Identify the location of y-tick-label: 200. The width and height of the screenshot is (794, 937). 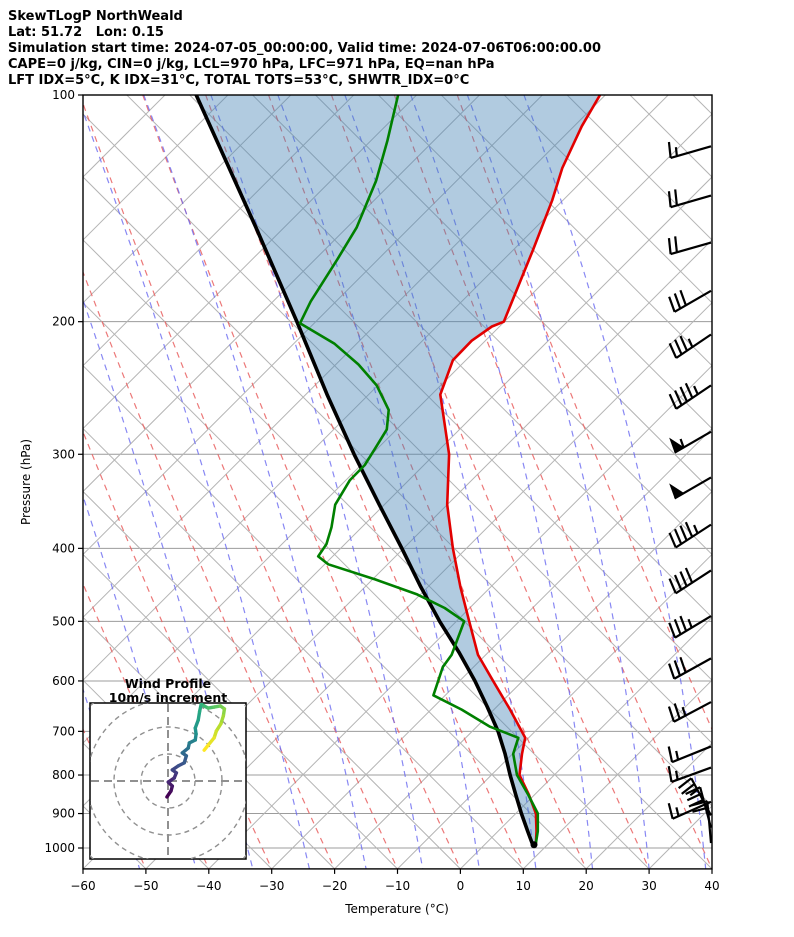
(63, 322).